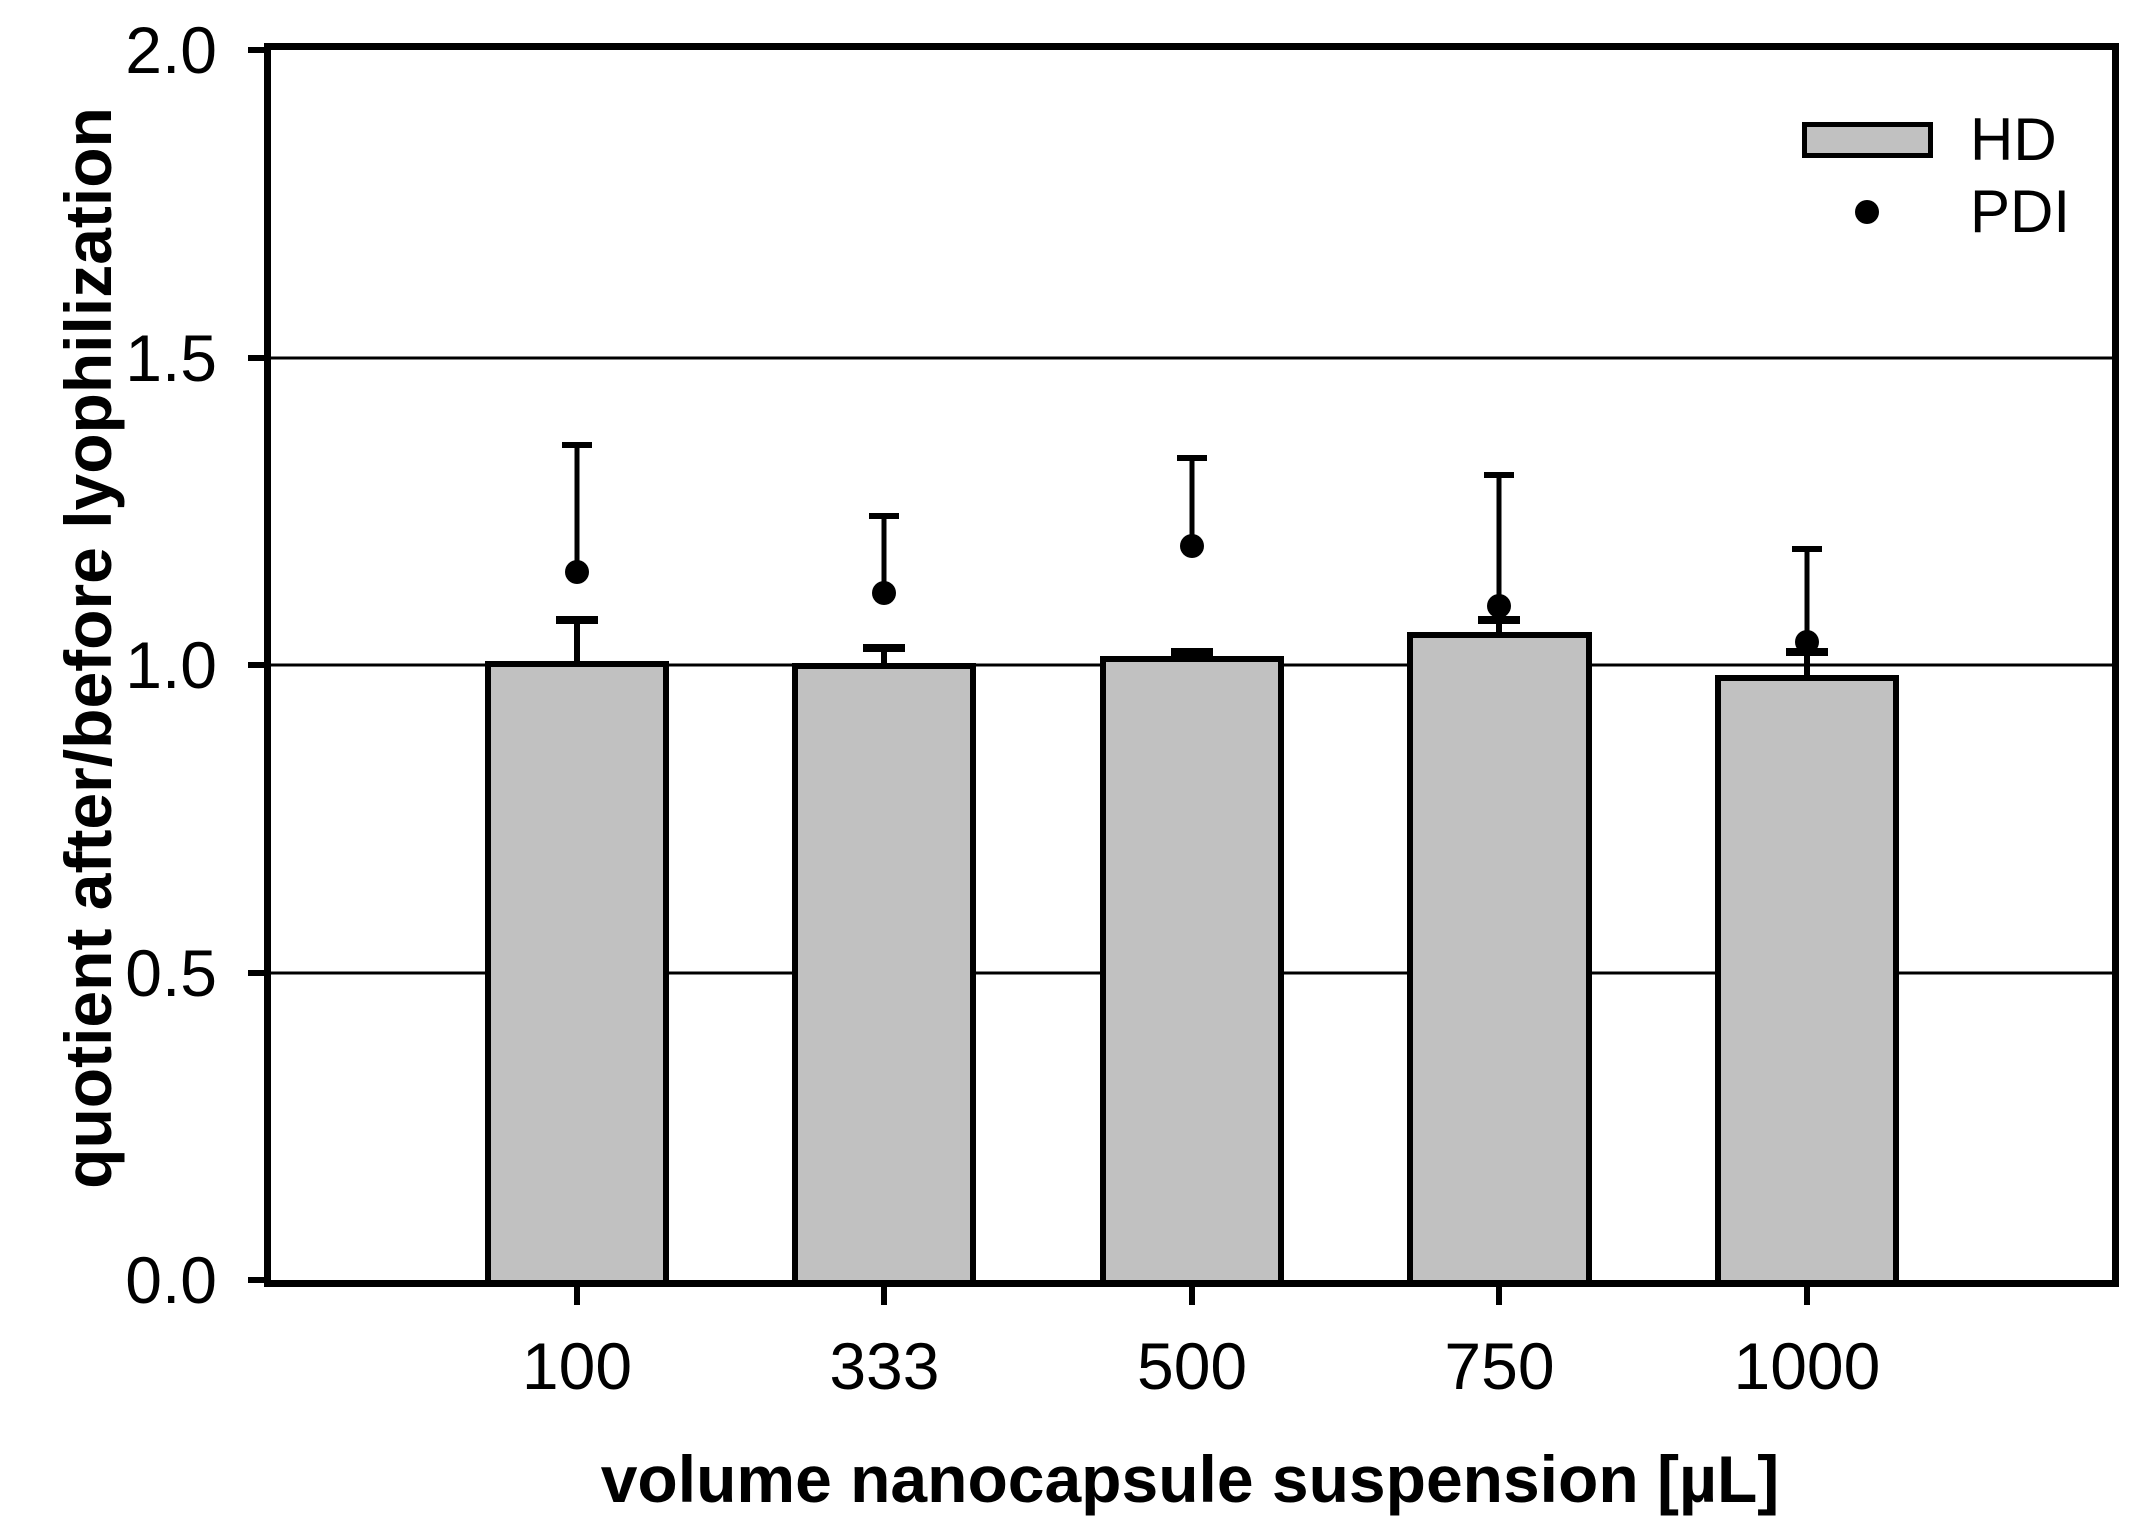 The height and width of the screenshot is (1529, 2151). I want to click on legend-hd-label: HD, so click(2013, 139).